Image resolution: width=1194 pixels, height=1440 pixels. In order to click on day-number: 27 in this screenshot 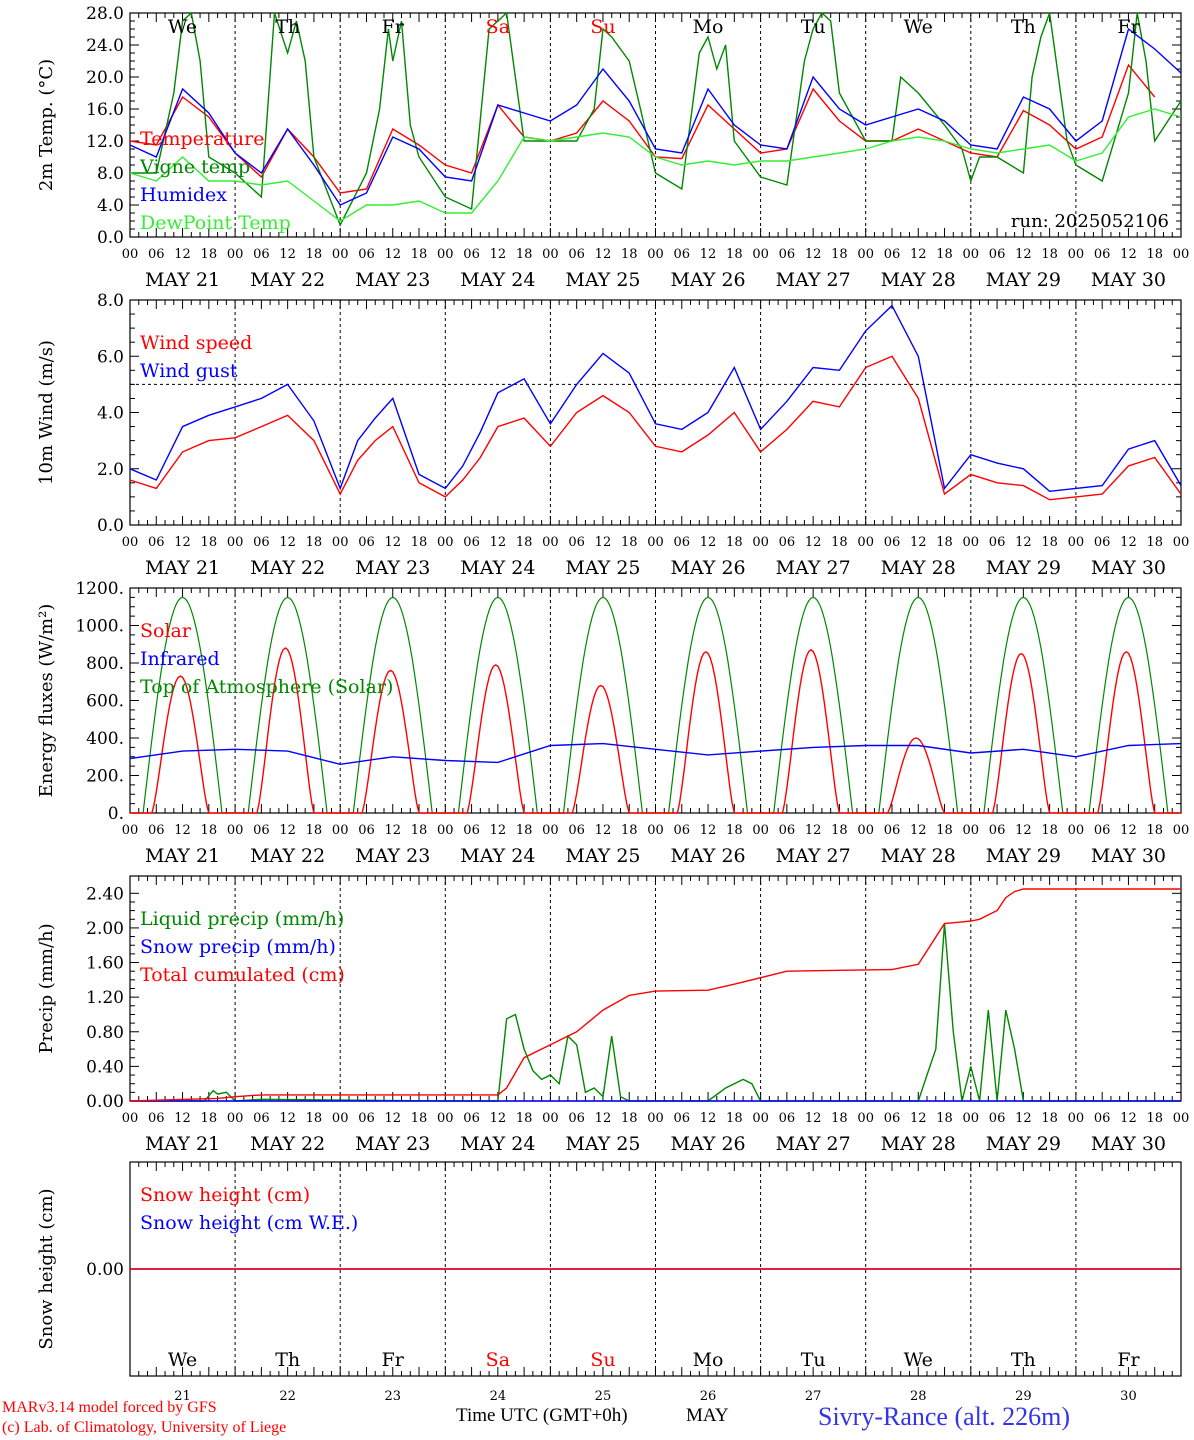, I will do `click(813, 1396)`.